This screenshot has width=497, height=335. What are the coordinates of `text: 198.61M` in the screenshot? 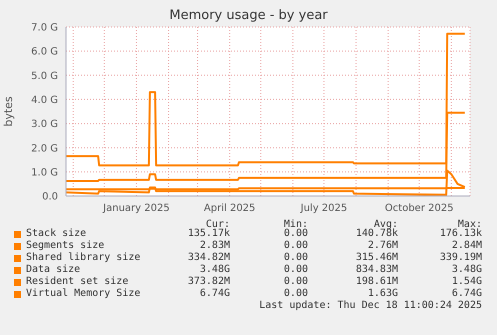 It's located at (376, 281).